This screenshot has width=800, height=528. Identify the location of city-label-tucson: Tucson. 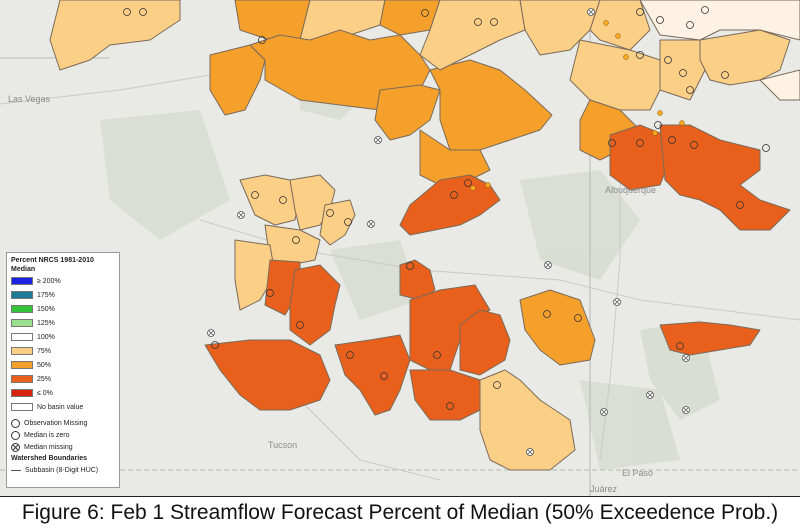
(283, 445).